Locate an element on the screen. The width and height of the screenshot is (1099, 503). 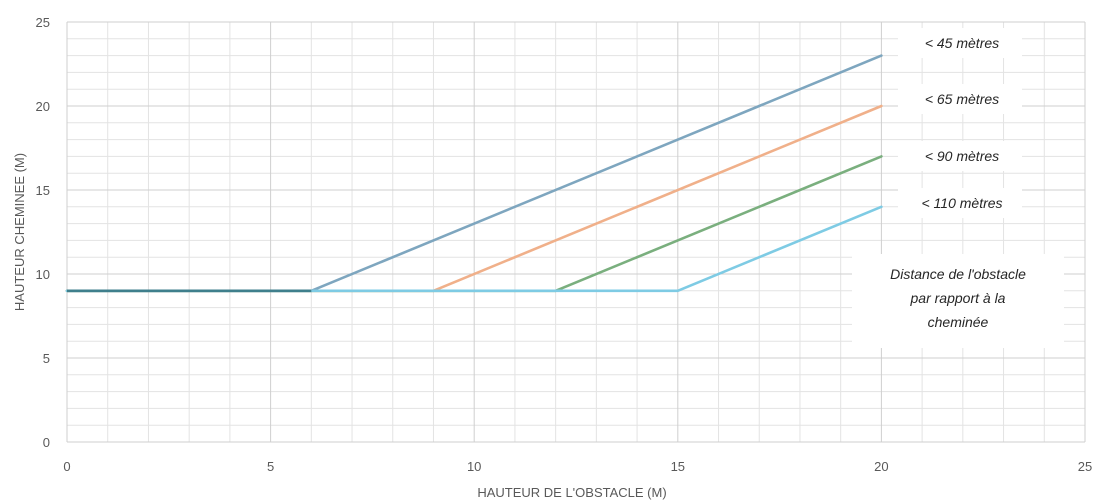
series-label-4: < 110 mètres is located at coordinates (961, 203).